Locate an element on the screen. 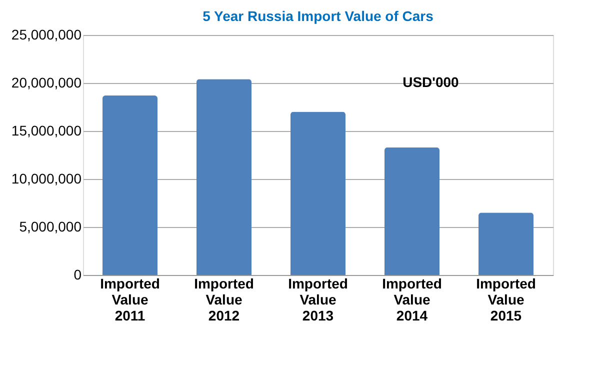 The height and width of the screenshot is (372, 603). y-tick-label: 20,000,000 is located at coordinates (46, 82).